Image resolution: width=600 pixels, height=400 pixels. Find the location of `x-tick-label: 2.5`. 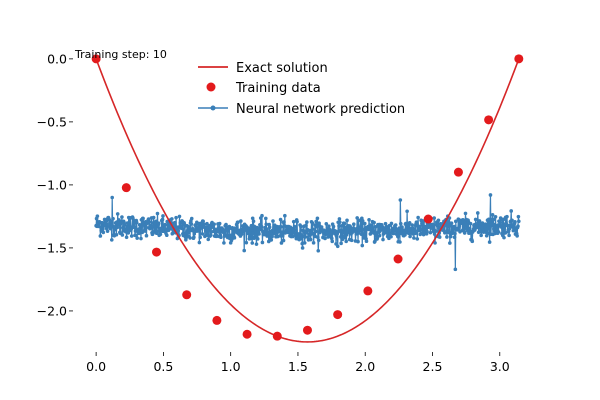

x-tick-label: 2.5 is located at coordinates (433, 366).